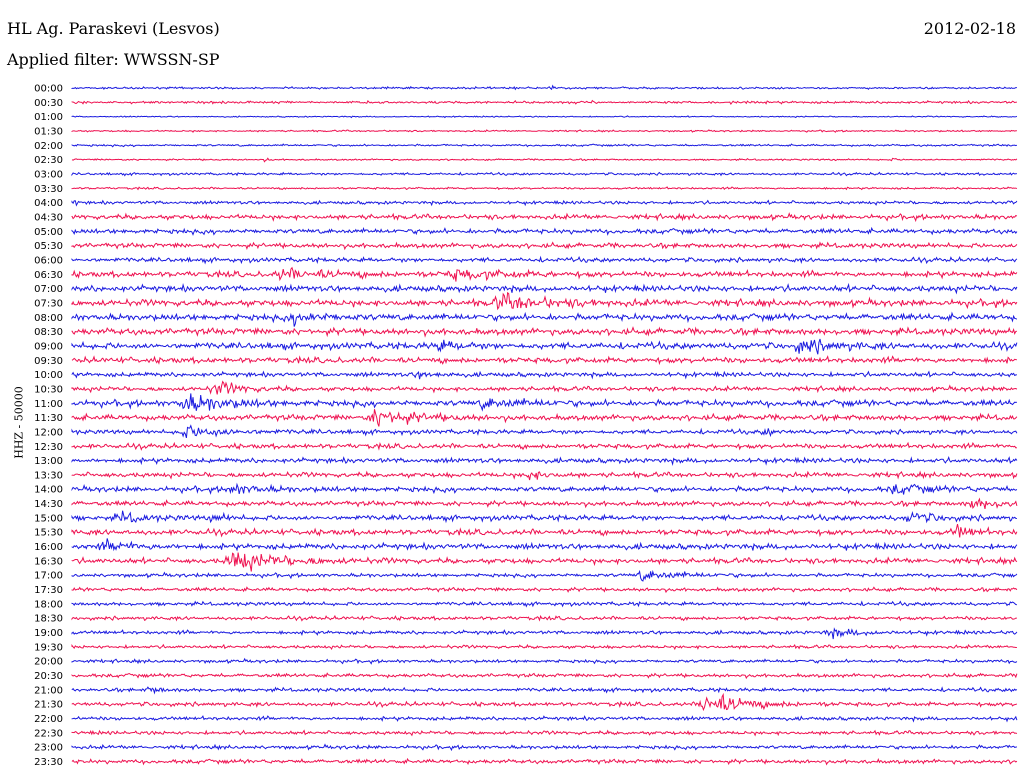 Image resolution: width=1024 pixels, height=780 pixels. What do you see at coordinates (48, 619) in the screenshot?
I see `tick-label: 18:30` at bounding box center [48, 619].